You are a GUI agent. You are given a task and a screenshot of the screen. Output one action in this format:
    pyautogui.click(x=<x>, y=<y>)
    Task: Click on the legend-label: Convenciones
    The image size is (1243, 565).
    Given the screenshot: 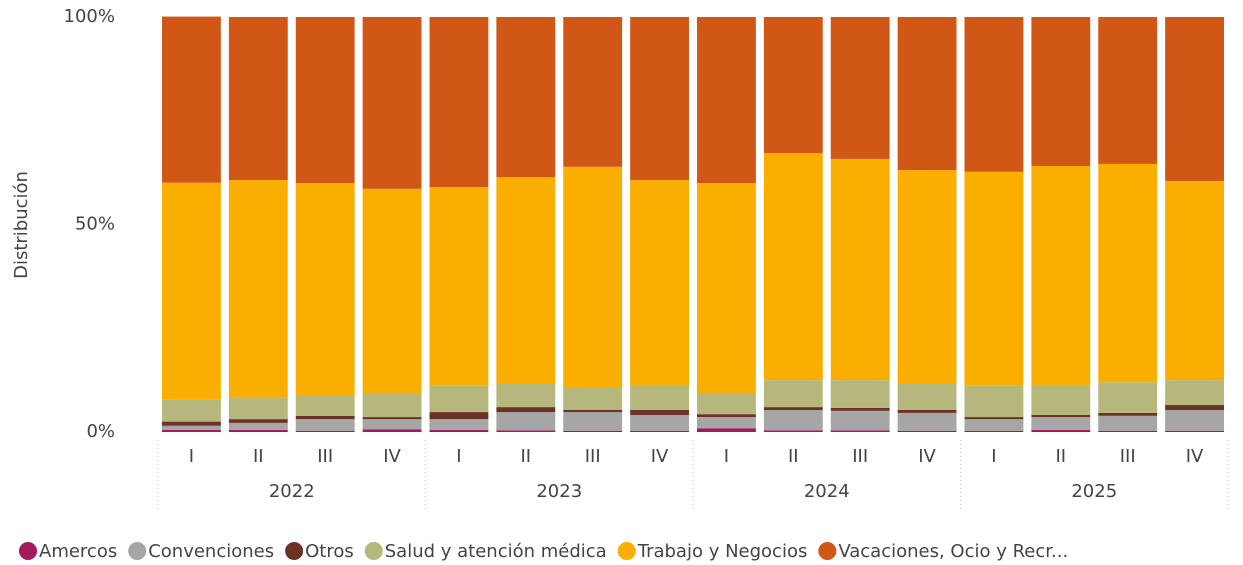 What is the action you would take?
    pyautogui.click(x=211, y=551)
    